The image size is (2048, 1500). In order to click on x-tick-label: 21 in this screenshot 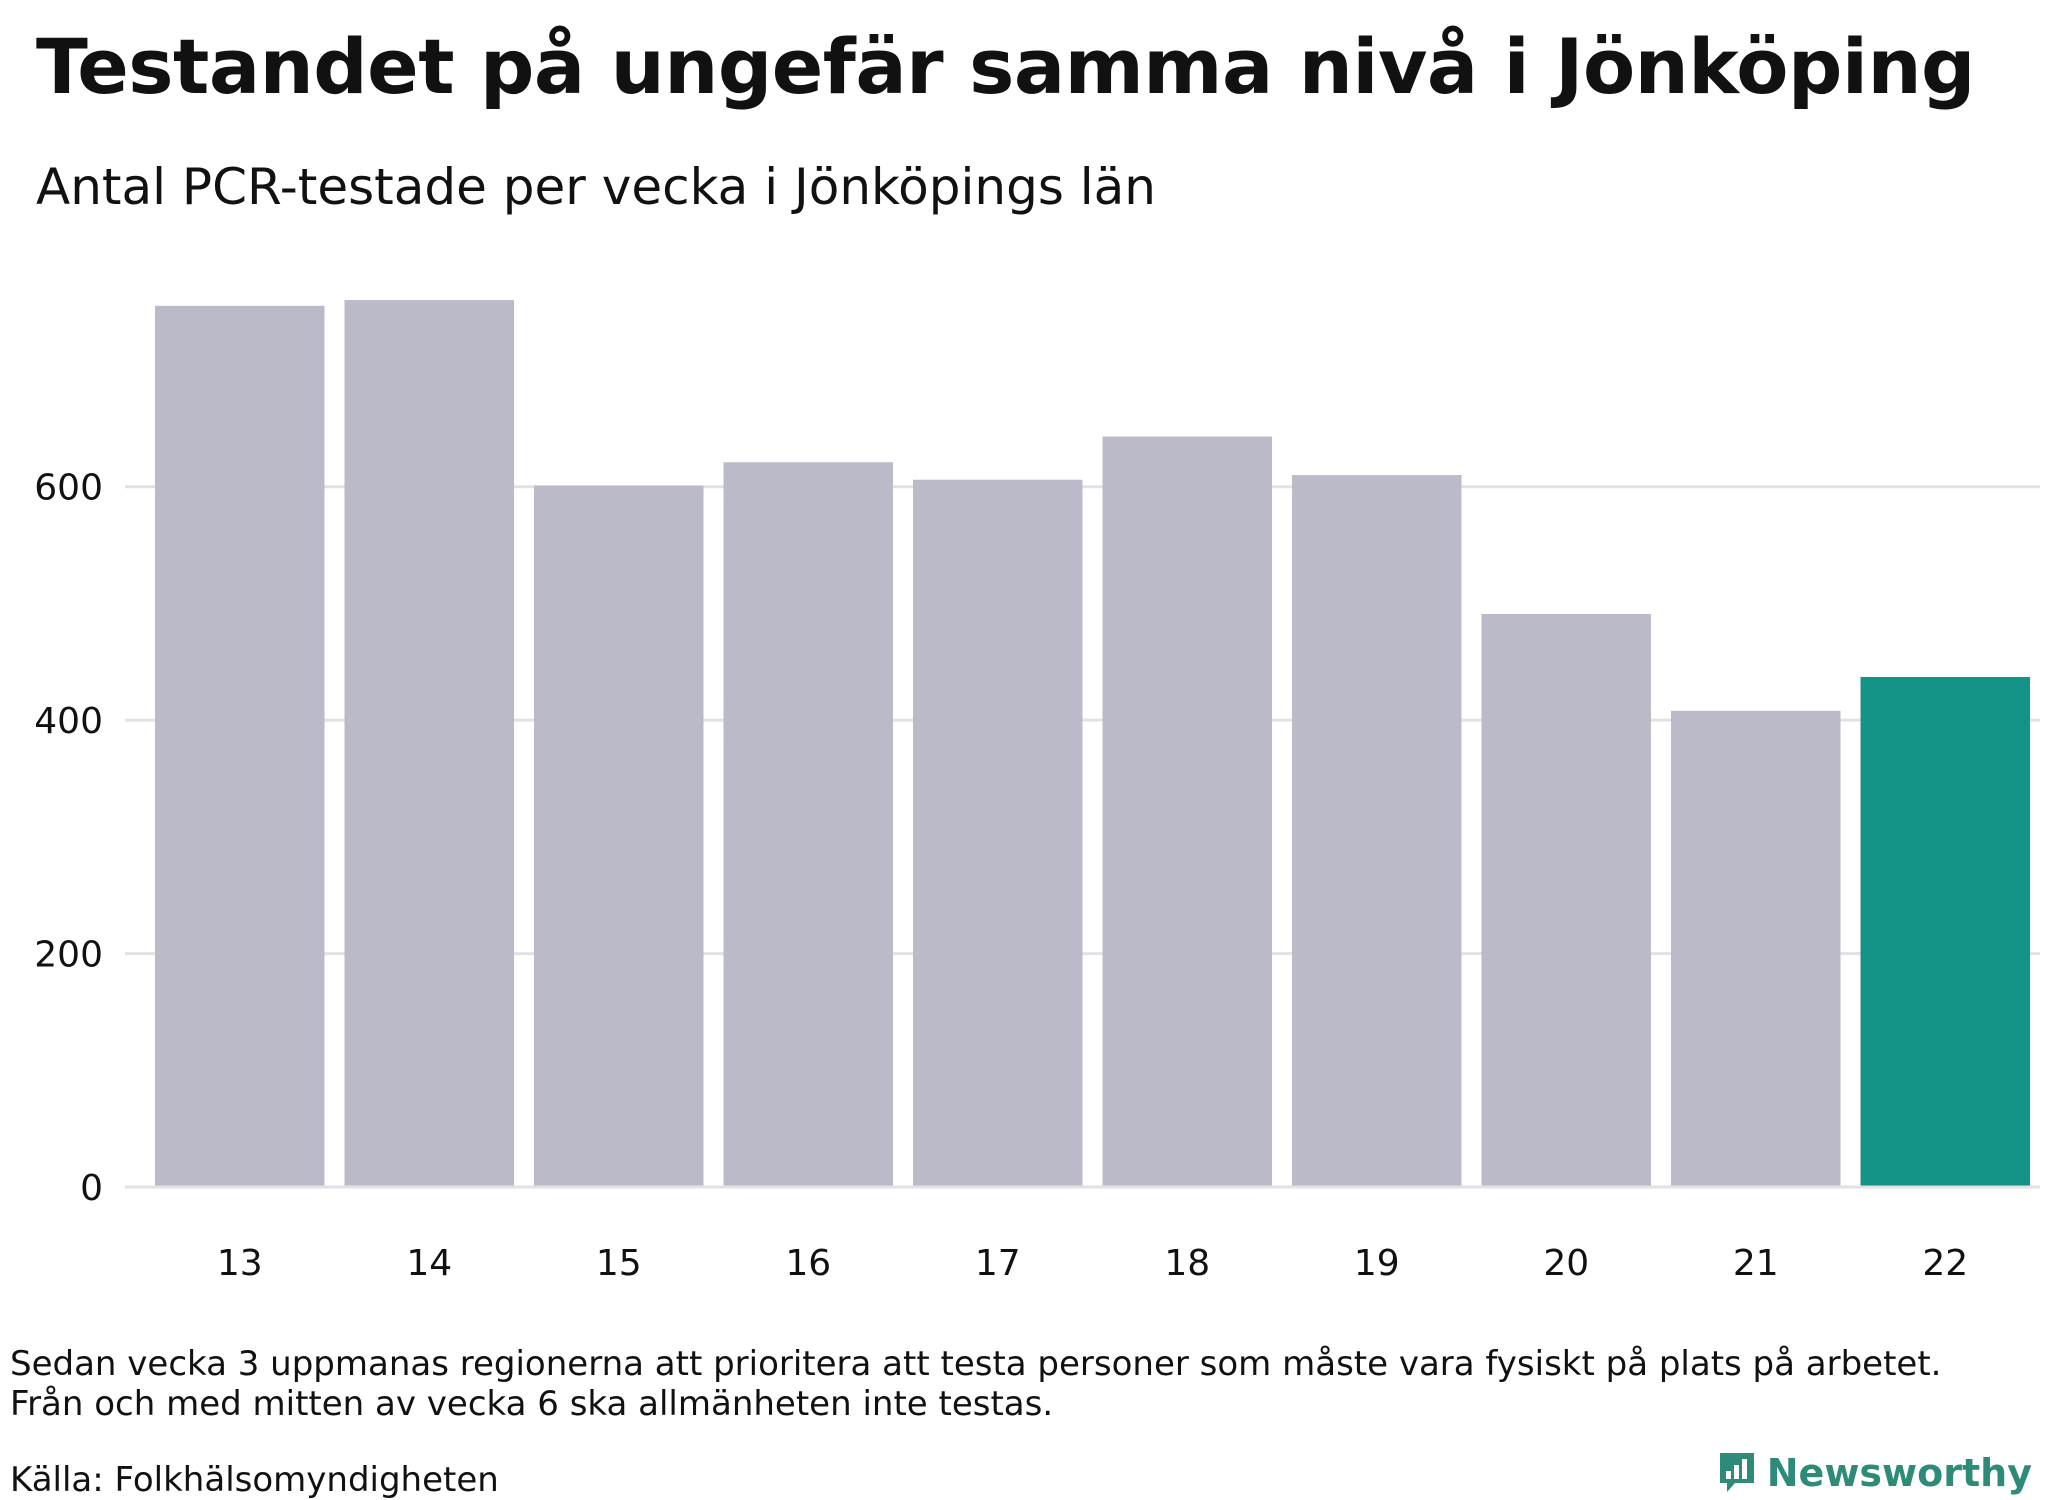, I will do `click(1756, 1263)`.